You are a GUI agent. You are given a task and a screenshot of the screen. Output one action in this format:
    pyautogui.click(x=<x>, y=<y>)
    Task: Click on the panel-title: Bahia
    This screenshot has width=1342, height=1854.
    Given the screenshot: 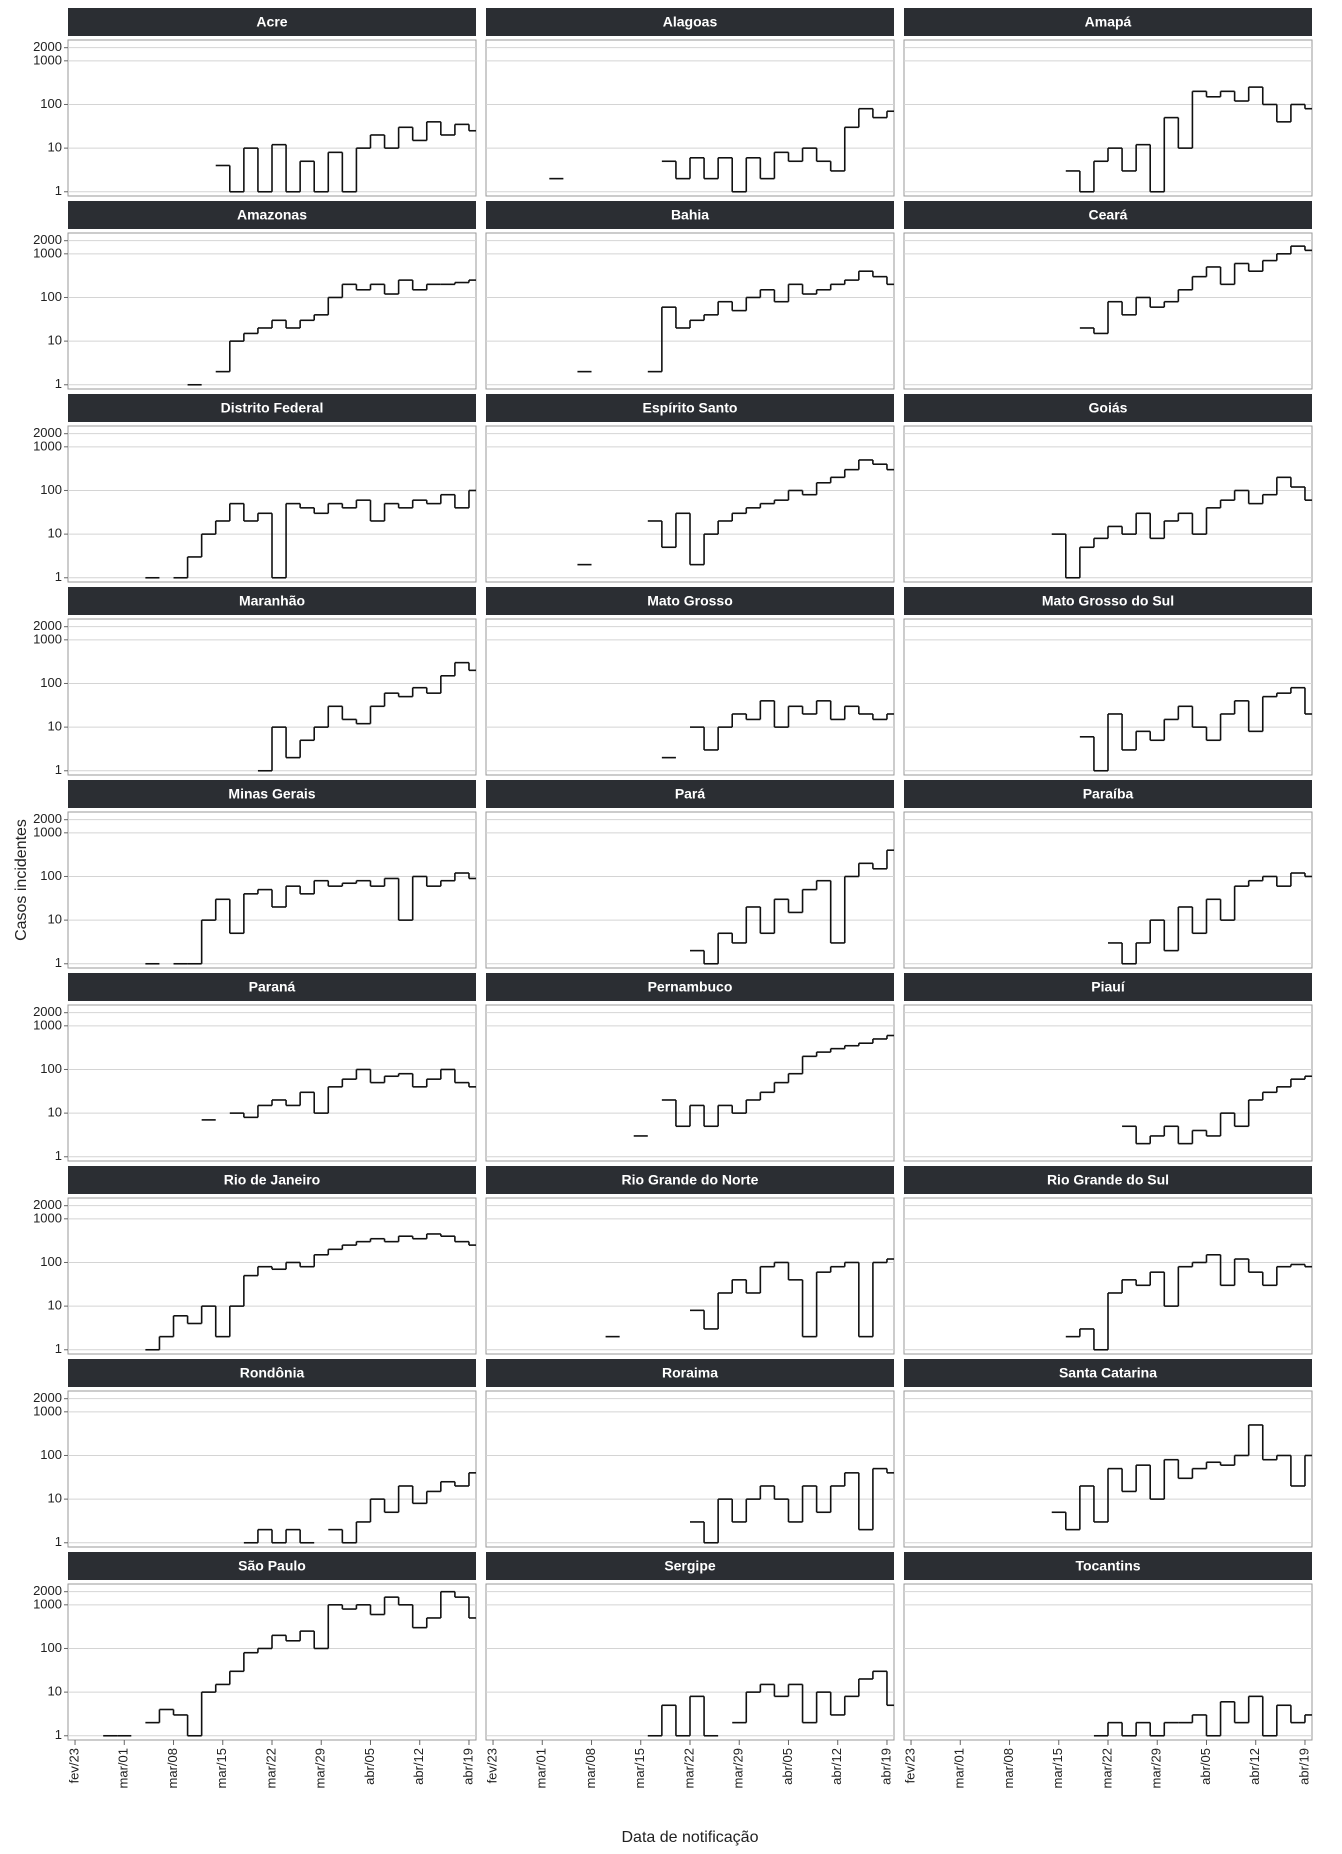 What is the action you would take?
    pyautogui.click(x=690, y=215)
    